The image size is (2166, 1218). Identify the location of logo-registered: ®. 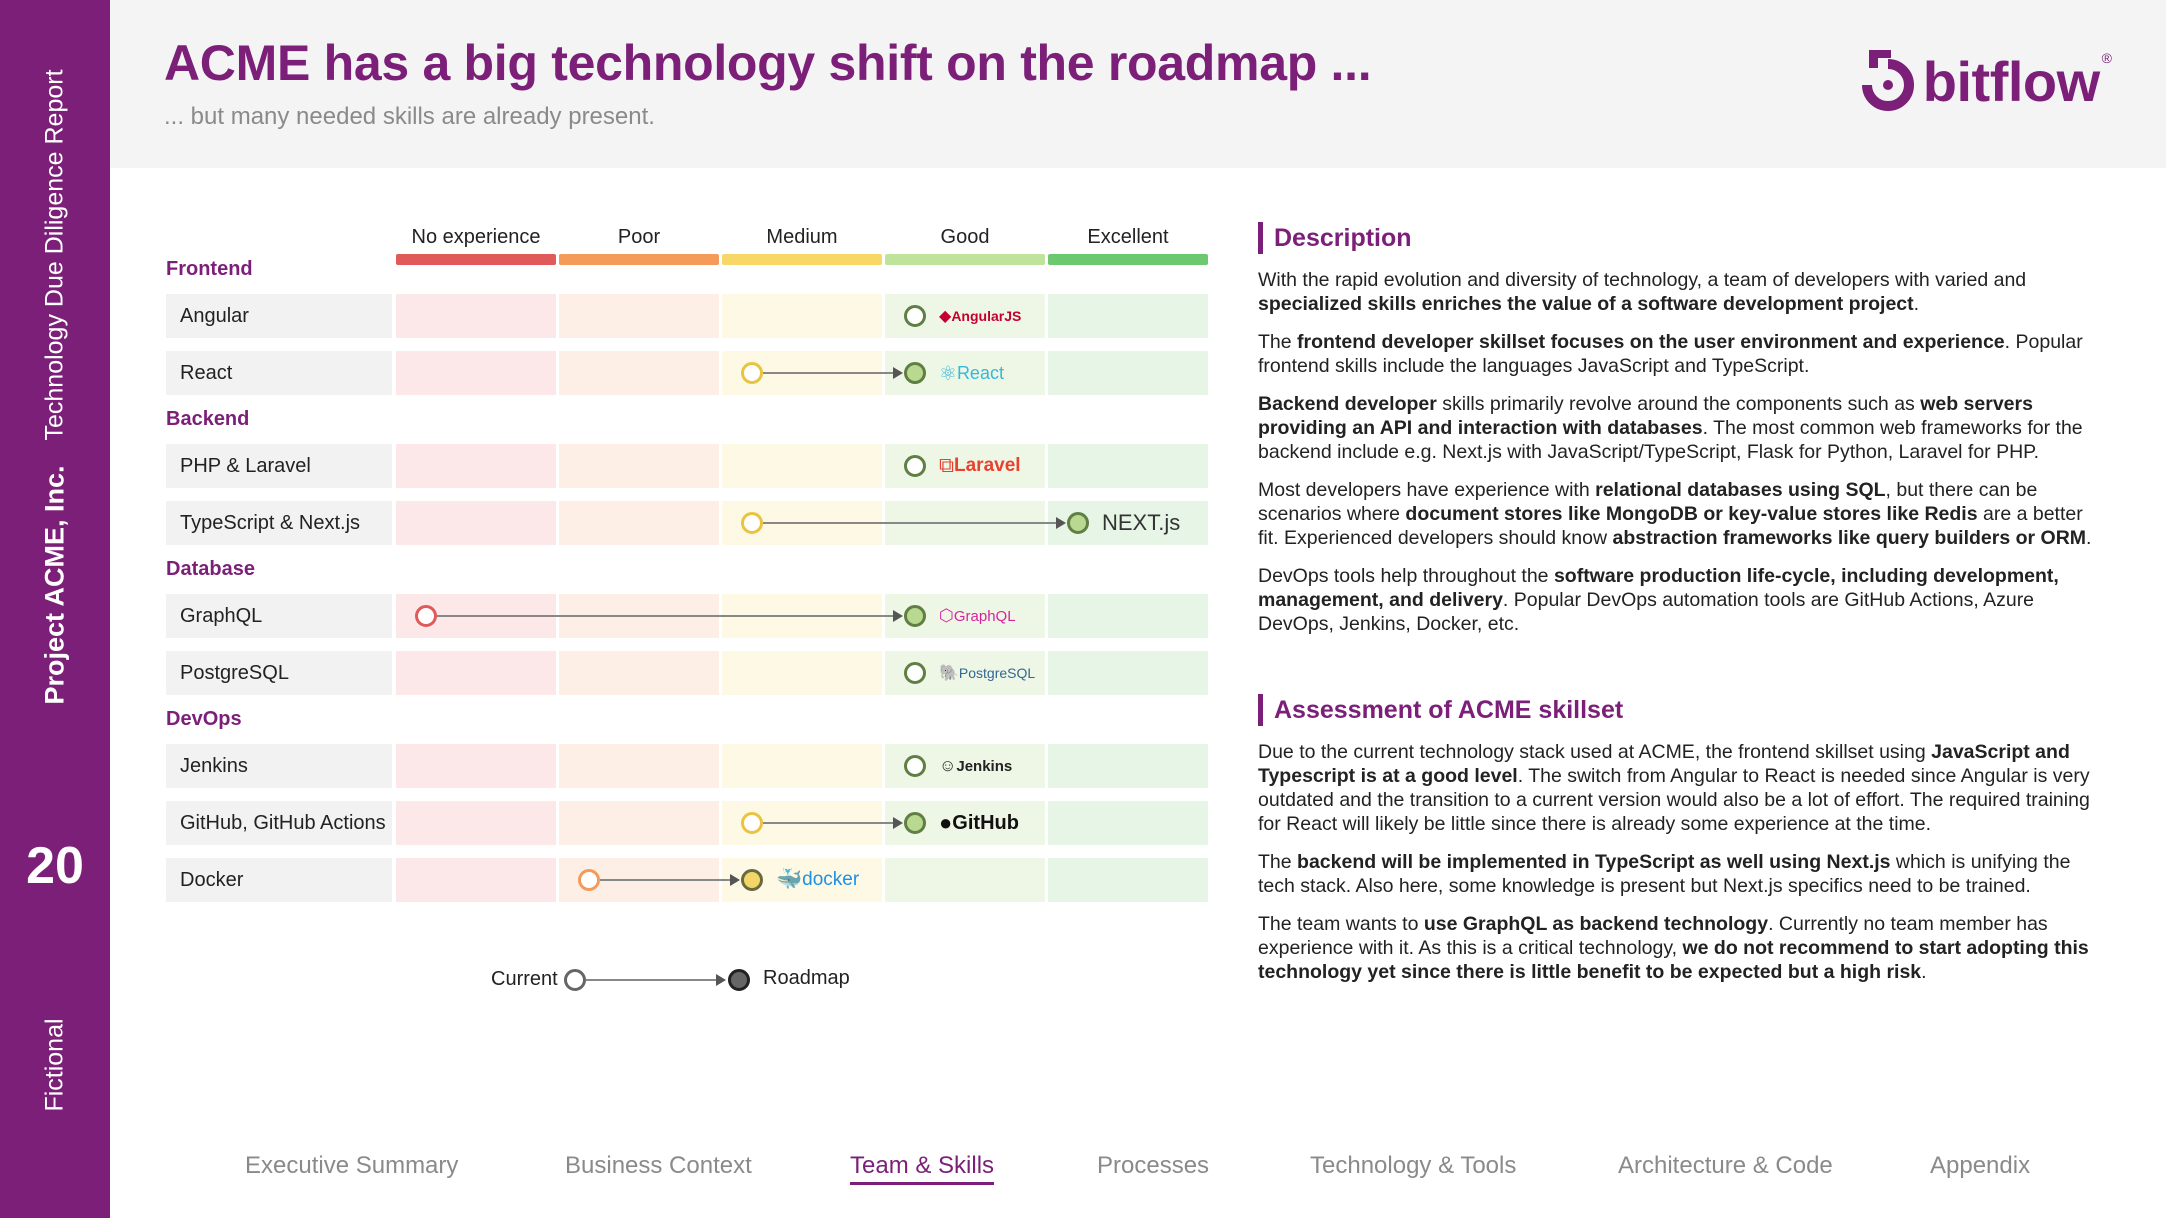
(2106, 58).